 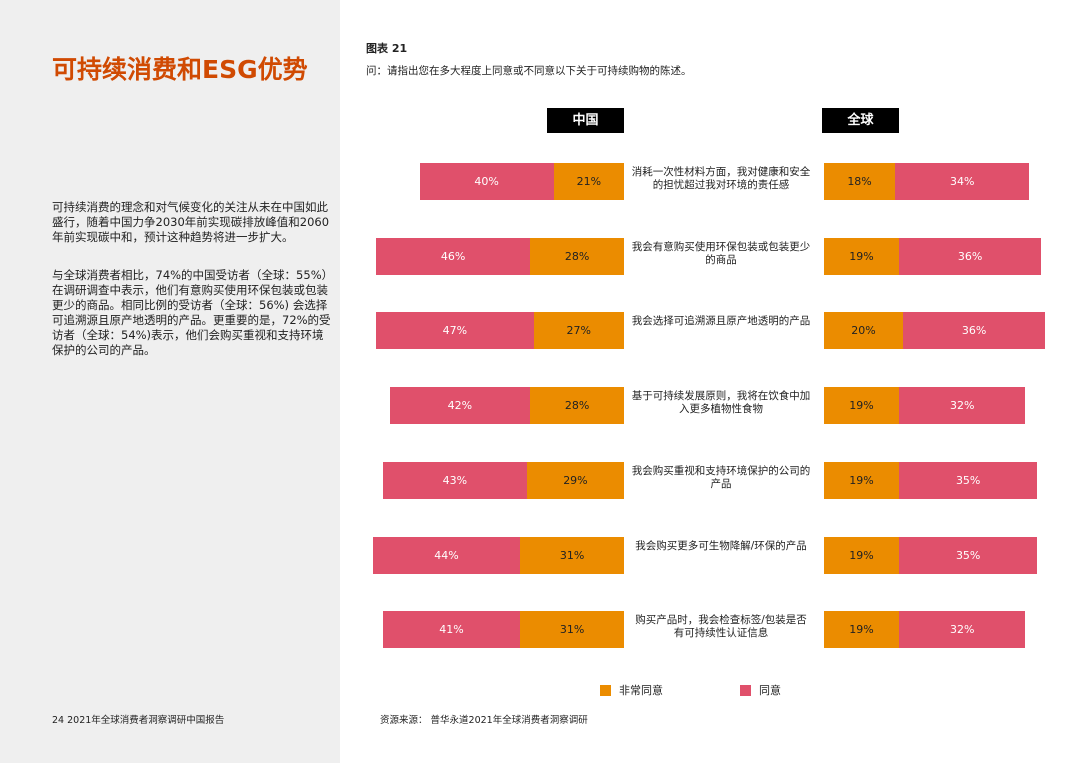 I want to click on bar-china-agree: 40%, so click(x=486, y=181).